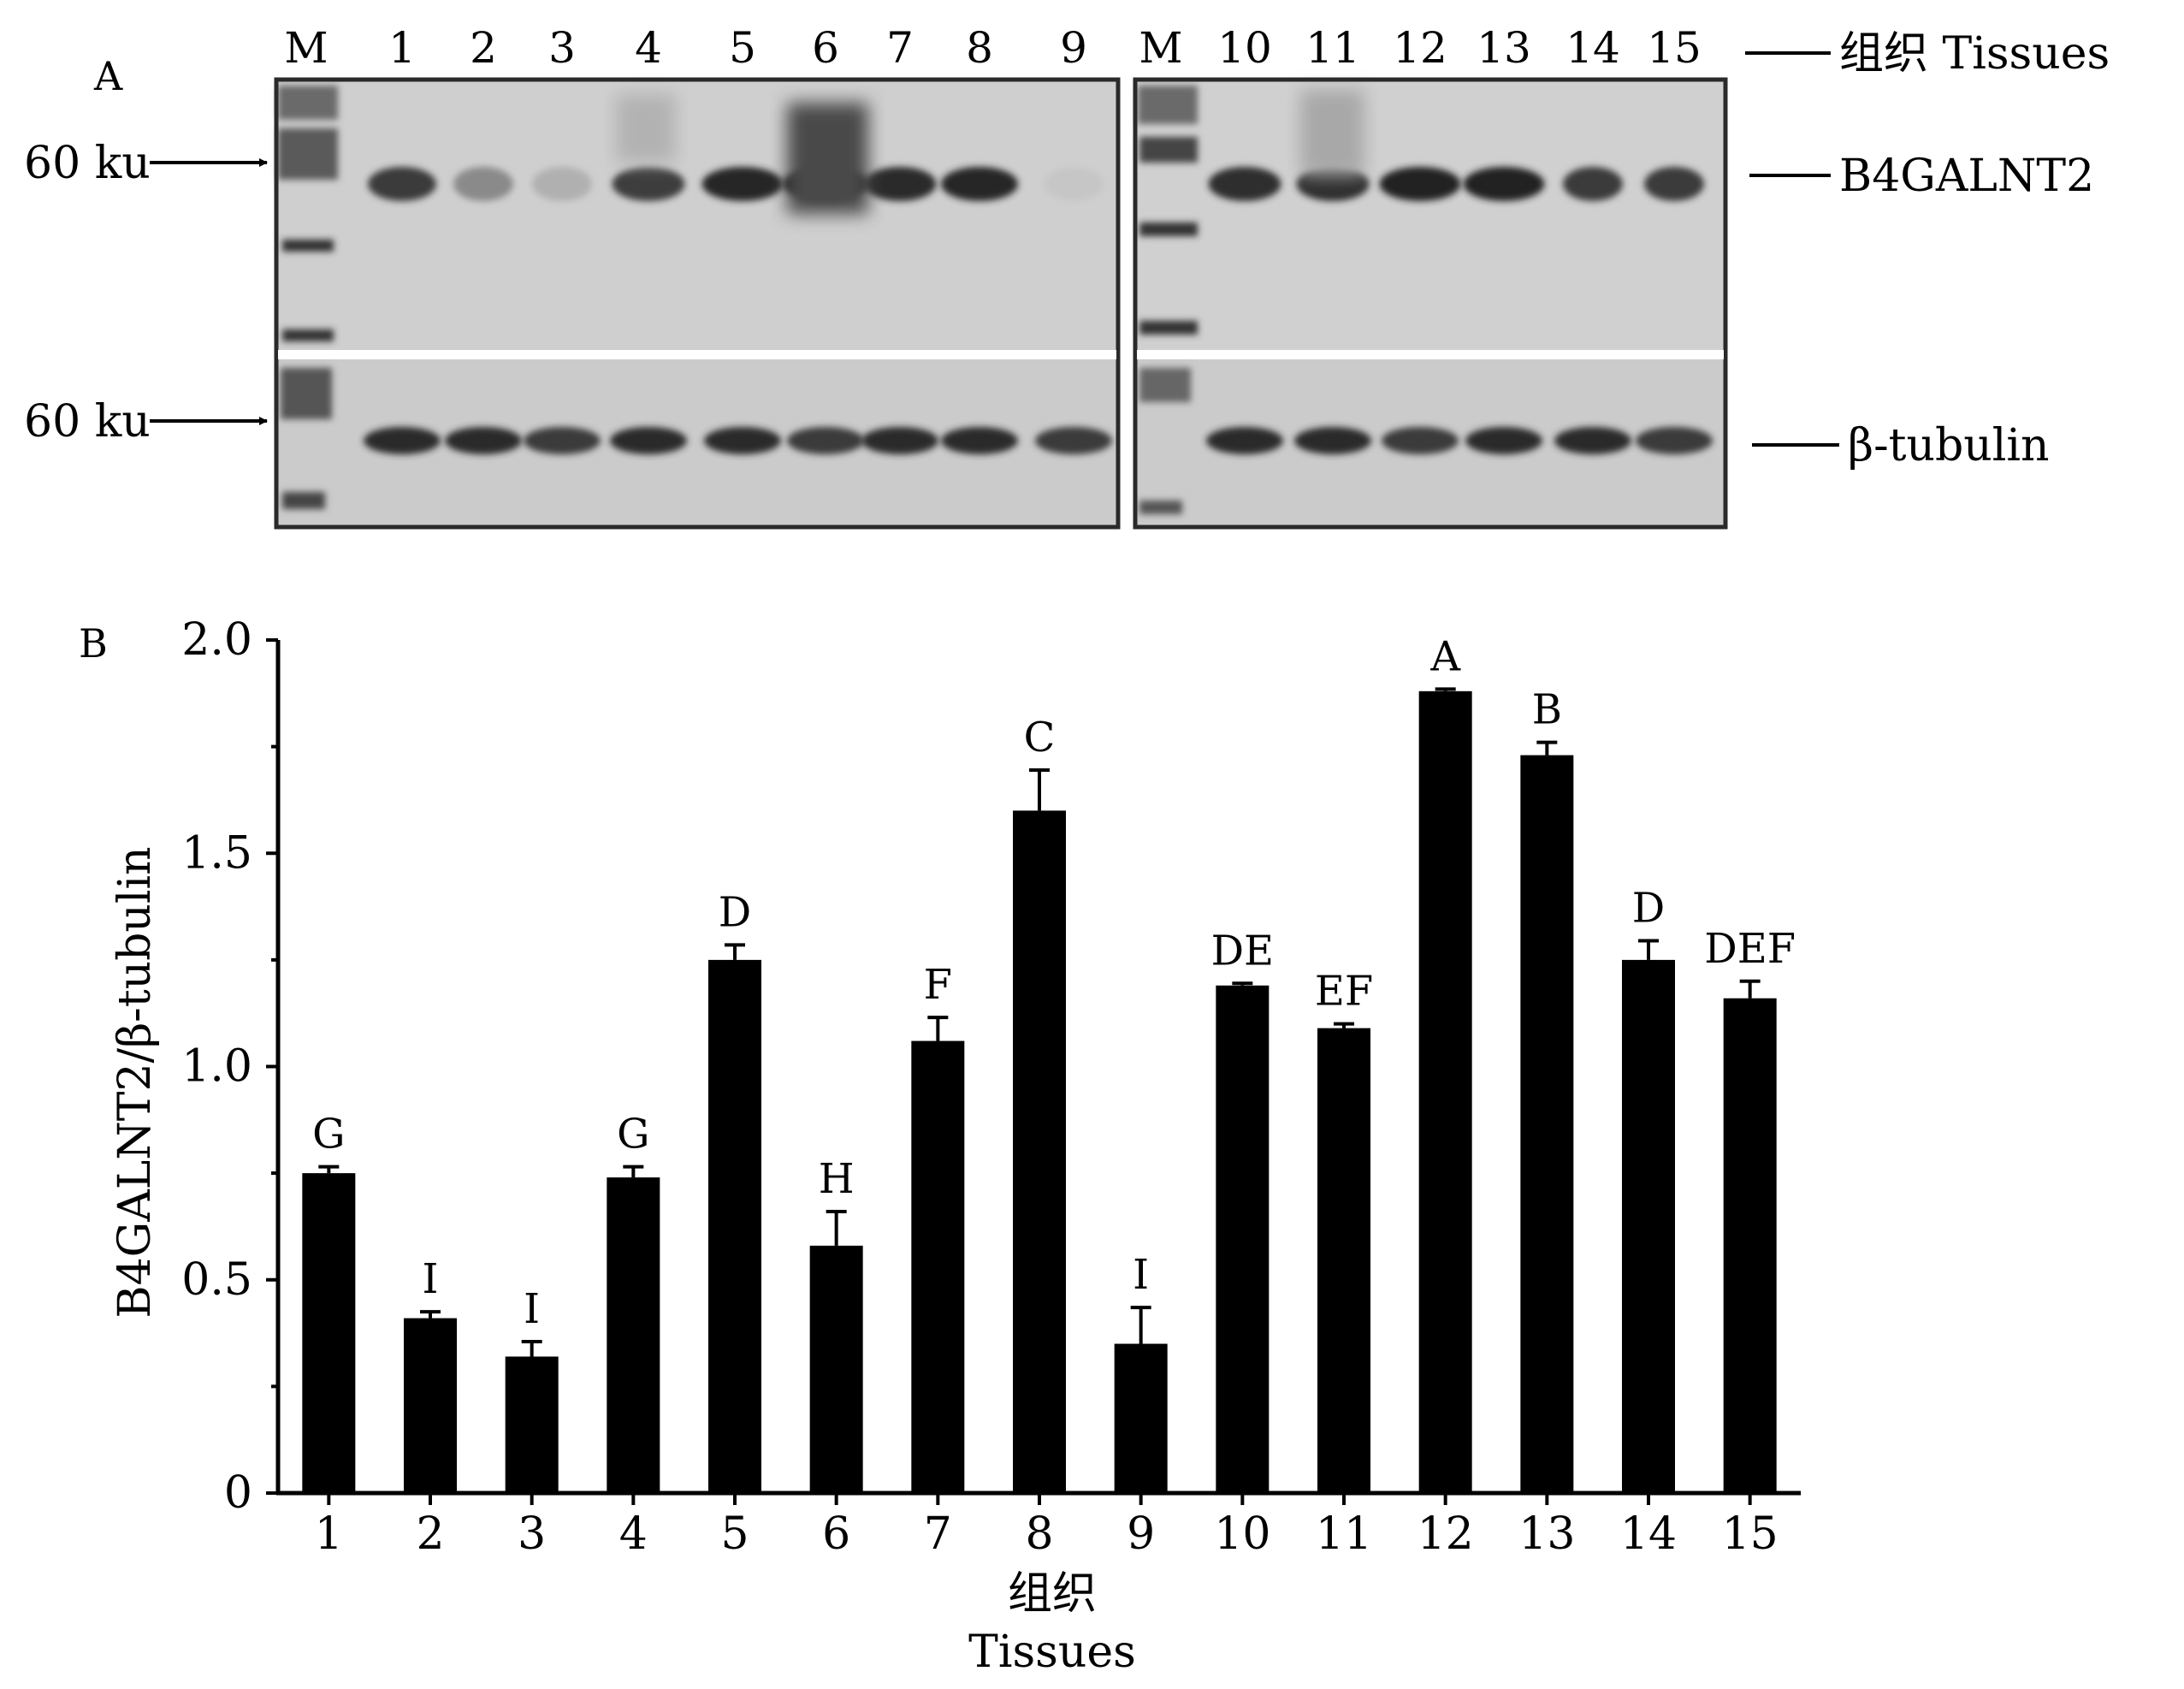 This screenshot has height=1689, width=2184. Describe the element at coordinates (108, 76) in the screenshot. I see `panel-a-letter: A` at that location.